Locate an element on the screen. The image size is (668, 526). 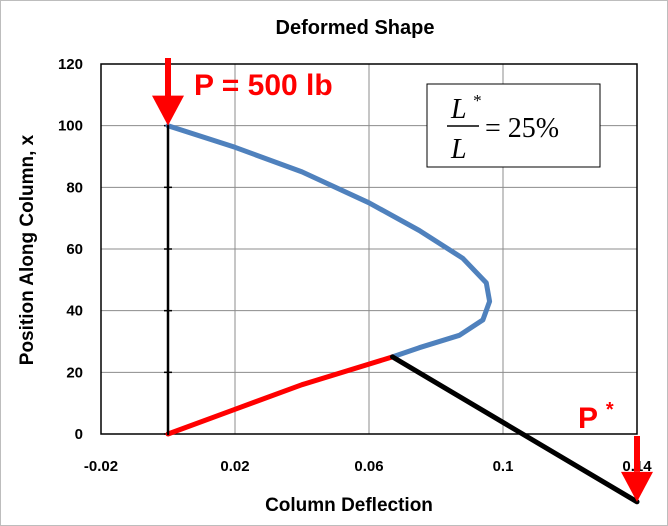
y-tick-labels: 0 20 40 60 80 100 120 is located at coordinates (70, 249).